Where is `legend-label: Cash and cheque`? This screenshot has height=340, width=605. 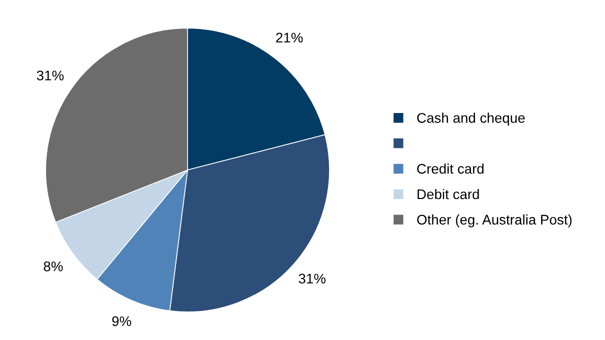
legend-label: Cash and cheque is located at coordinates (471, 119).